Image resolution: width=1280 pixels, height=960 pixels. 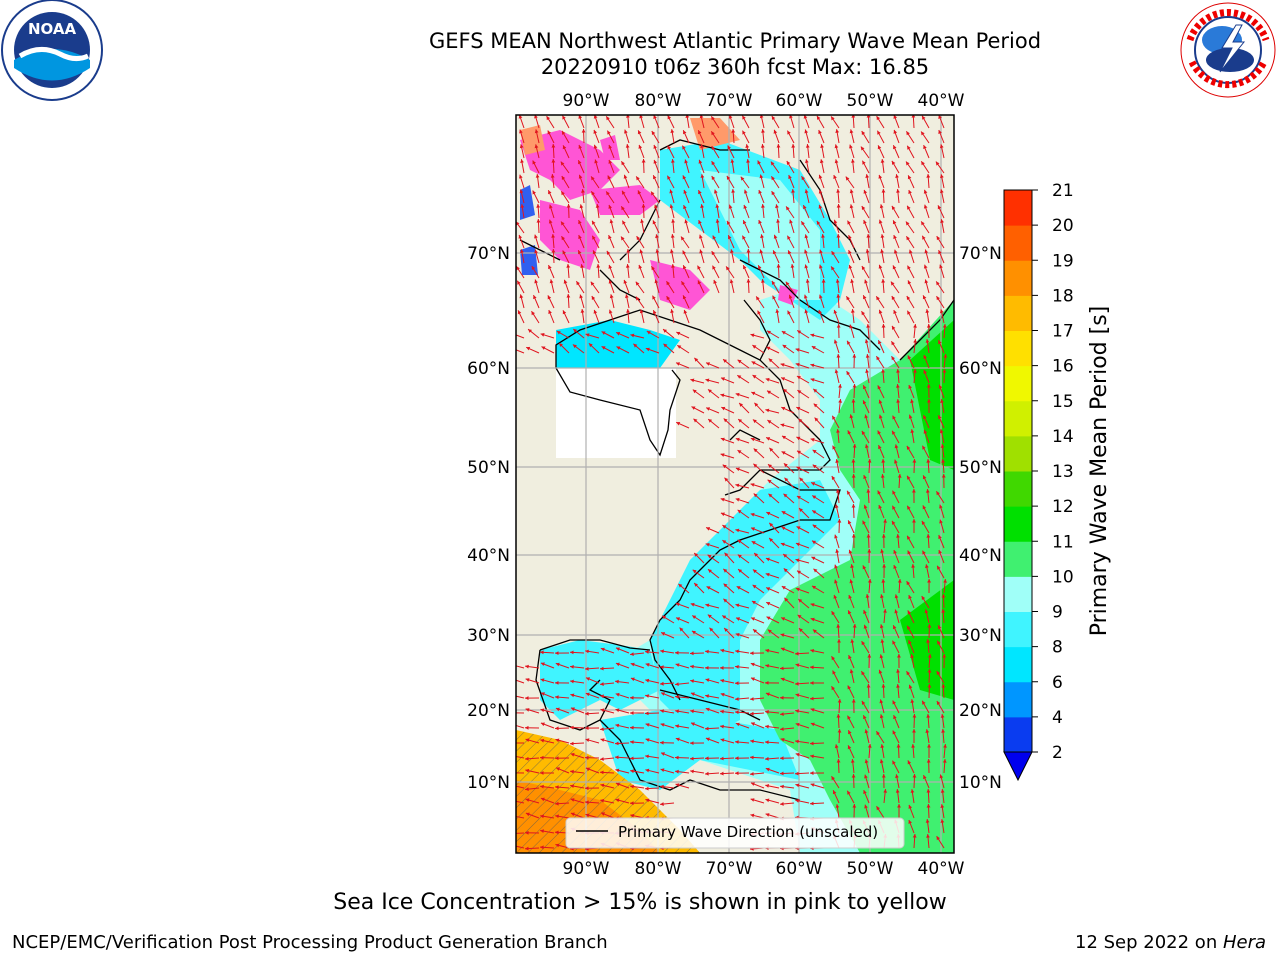 I want to click on colorbar-tick-label: 14, so click(x=1063, y=437).